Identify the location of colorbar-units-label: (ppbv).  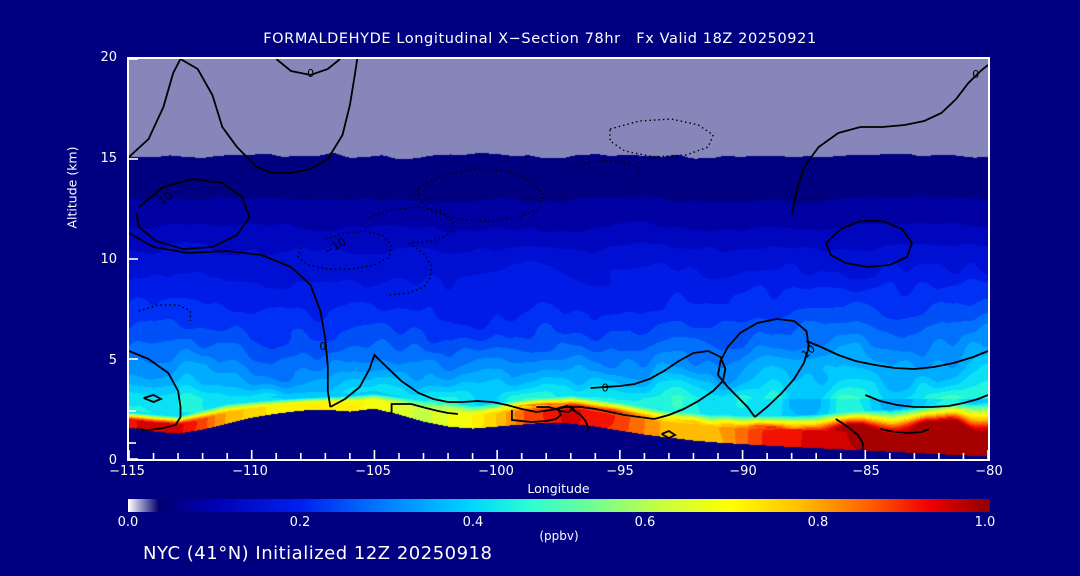
(559, 536).